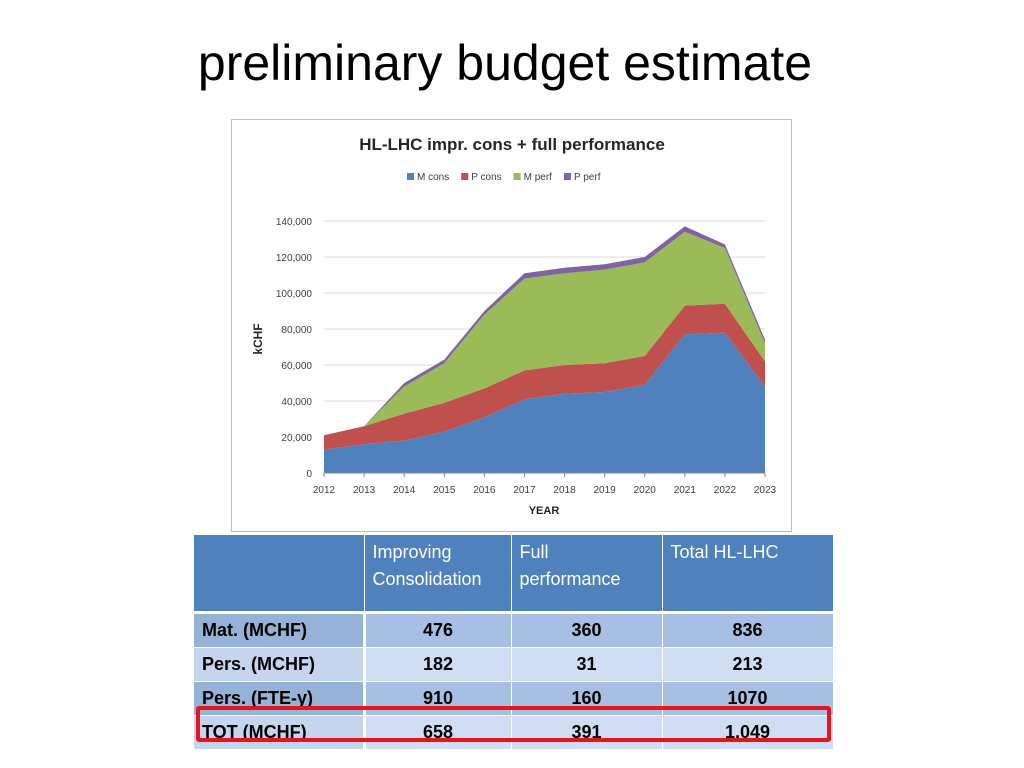 The image size is (1024, 768). I want to click on header-cell: Full performance, so click(587, 574).